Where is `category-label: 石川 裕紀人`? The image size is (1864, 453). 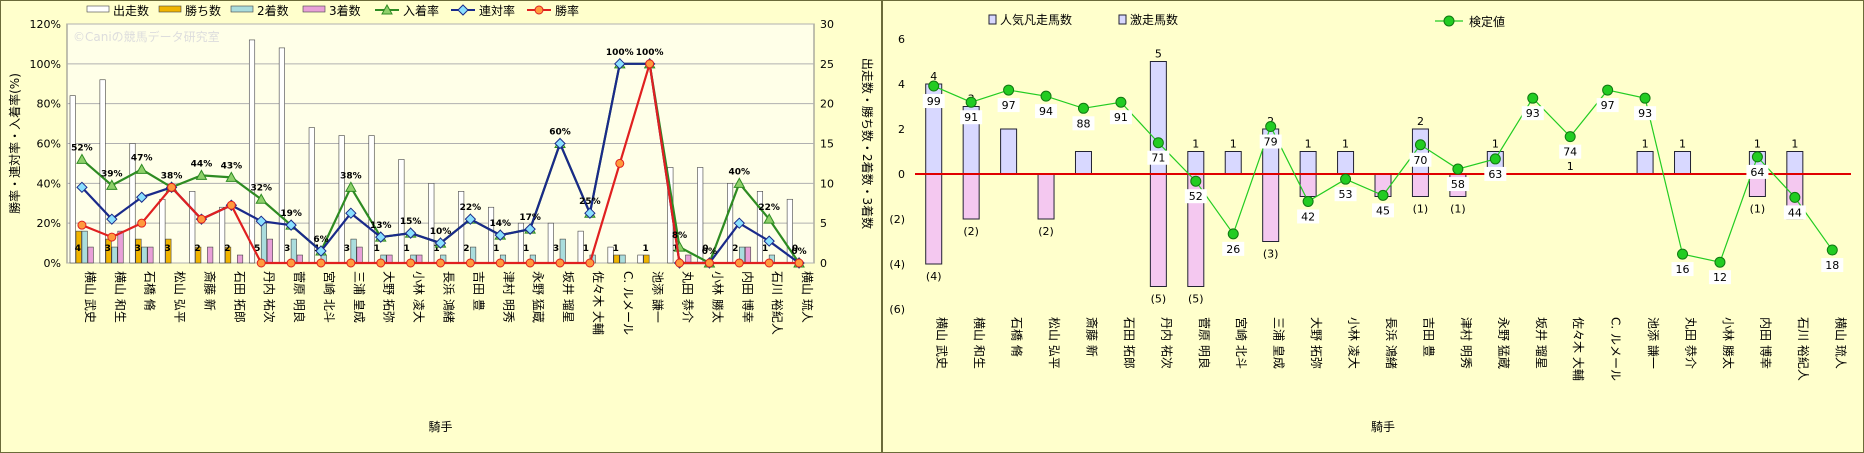 category-label: 石川 裕紀人 is located at coordinates (1803, 349).